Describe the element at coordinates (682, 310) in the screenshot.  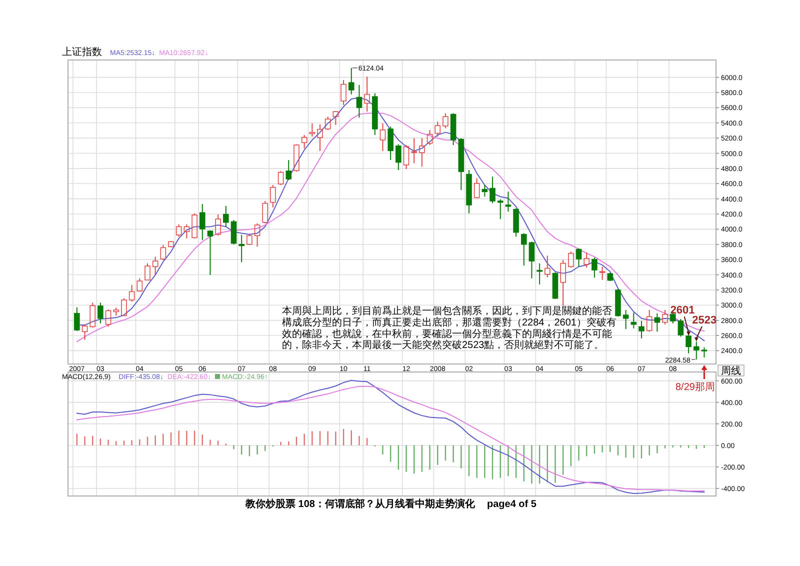
I see `annotation: 2601` at that location.